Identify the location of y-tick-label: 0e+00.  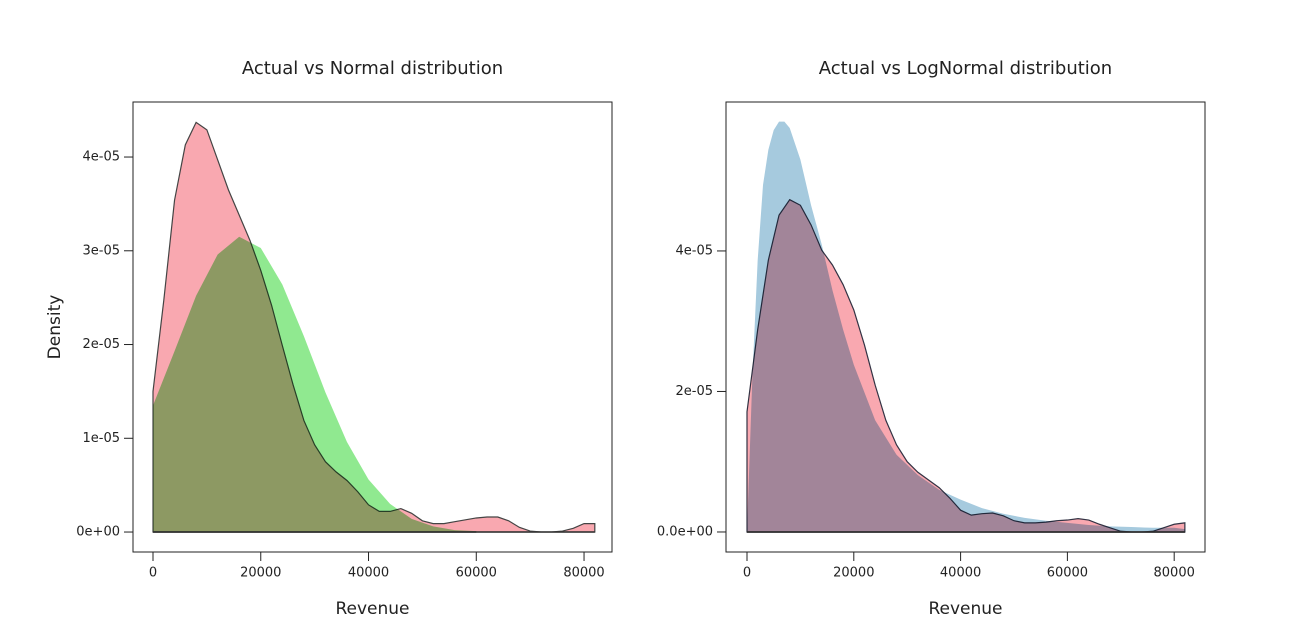
(98, 532).